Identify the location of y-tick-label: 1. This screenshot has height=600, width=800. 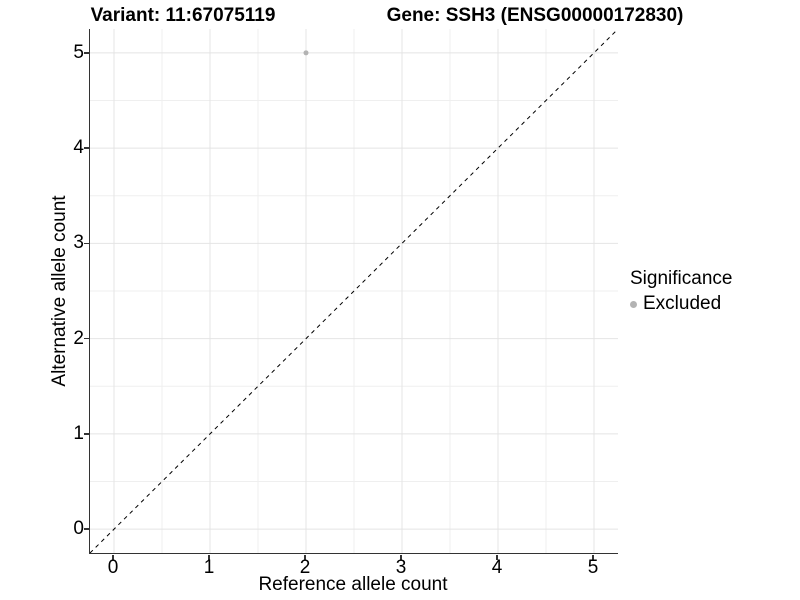
(78, 433).